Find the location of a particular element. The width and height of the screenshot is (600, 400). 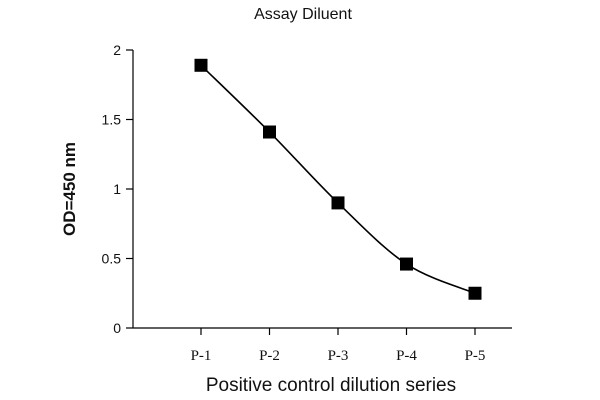

x-tick-label: P-1 is located at coordinates (201, 356).